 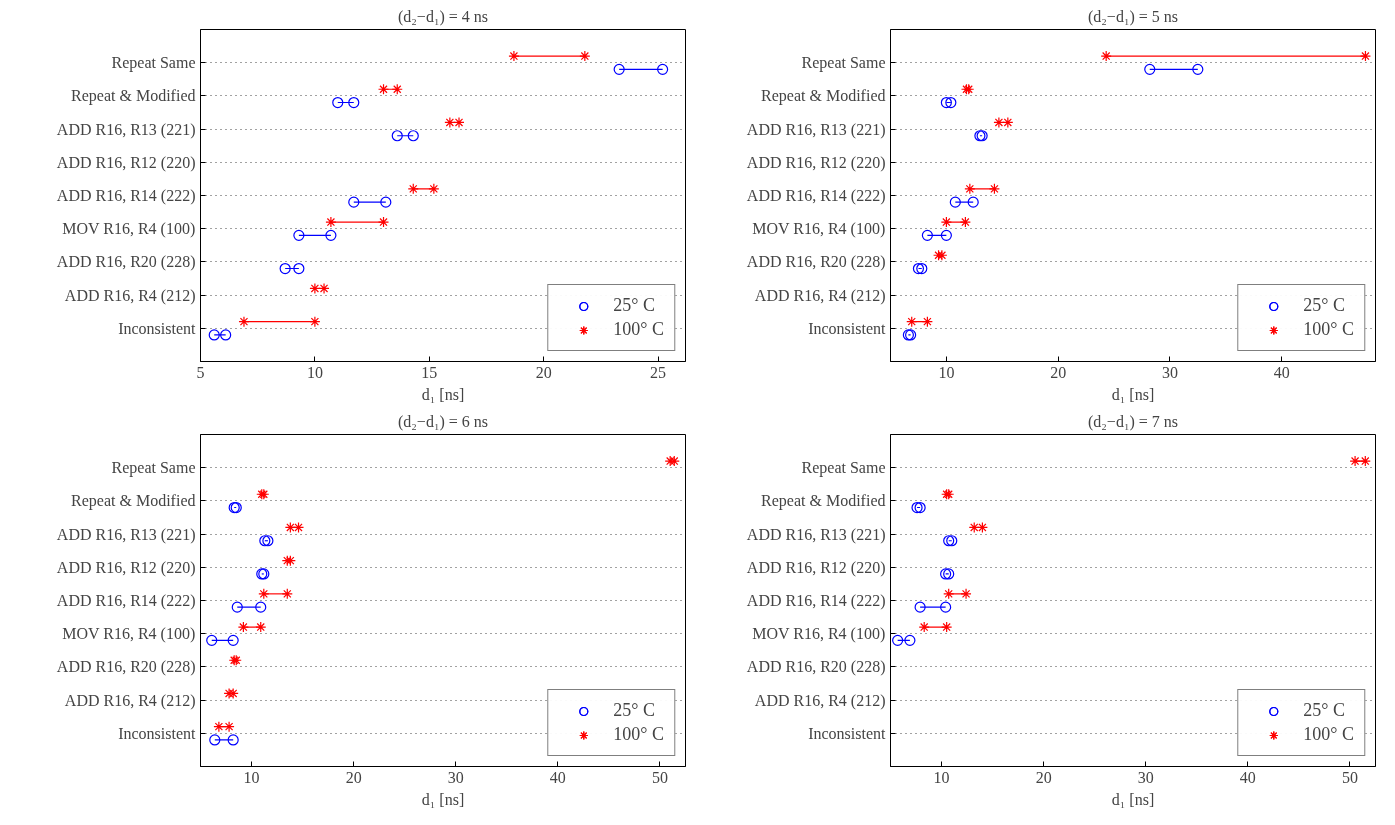 What do you see at coordinates (1133, 421) in the screenshot?
I see `chart-title: (d₂−d₁) = 7 ns` at bounding box center [1133, 421].